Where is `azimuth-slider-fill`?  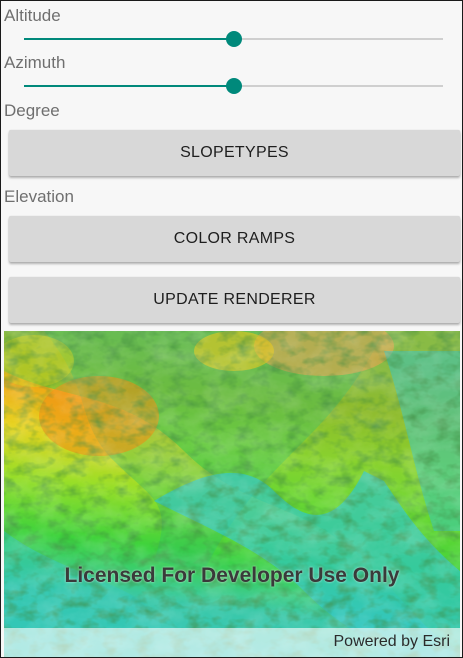
azimuth-slider-fill is located at coordinates (129, 86).